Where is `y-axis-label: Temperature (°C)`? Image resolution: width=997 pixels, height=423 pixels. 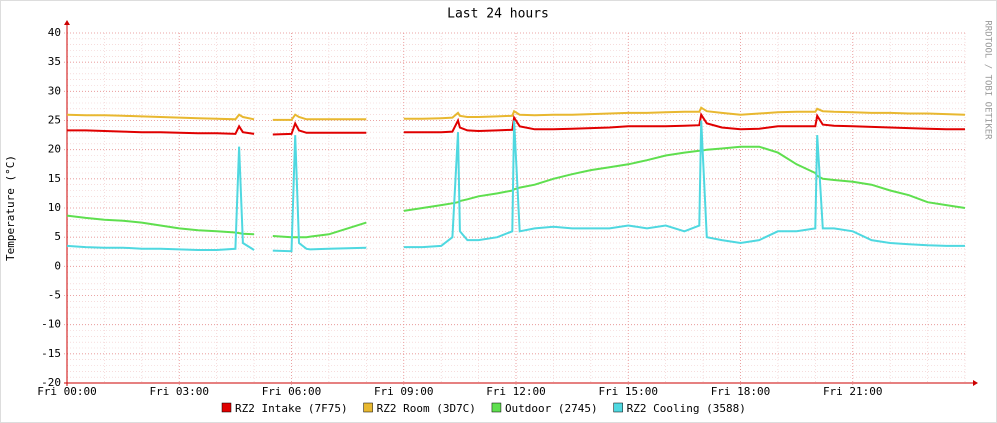
y-axis-label: Temperature (°C) is located at coordinates (10, 208).